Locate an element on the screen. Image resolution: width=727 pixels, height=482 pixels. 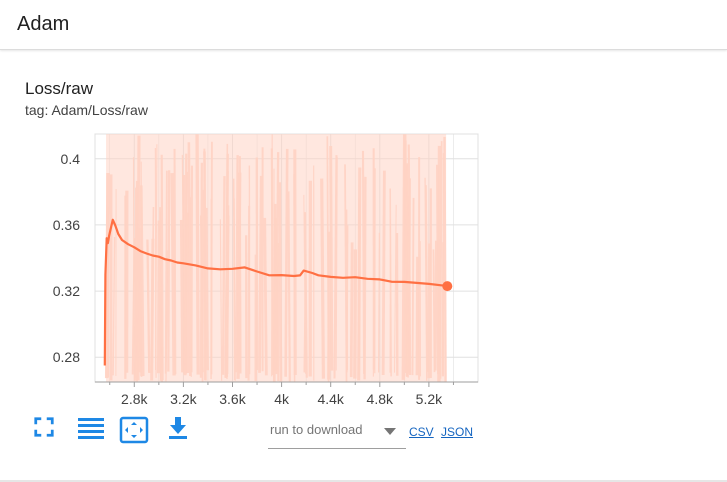
y-tick-label: 0.36 is located at coordinates (66, 225).